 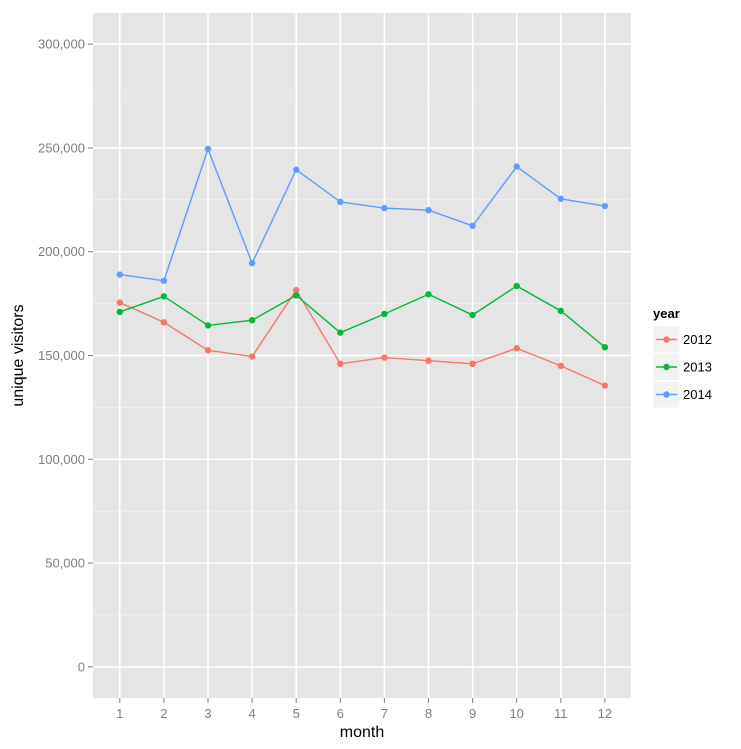 What do you see at coordinates (516, 713) in the screenshot?
I see `x-tick-label: 10` at bounding box center [516, 713].